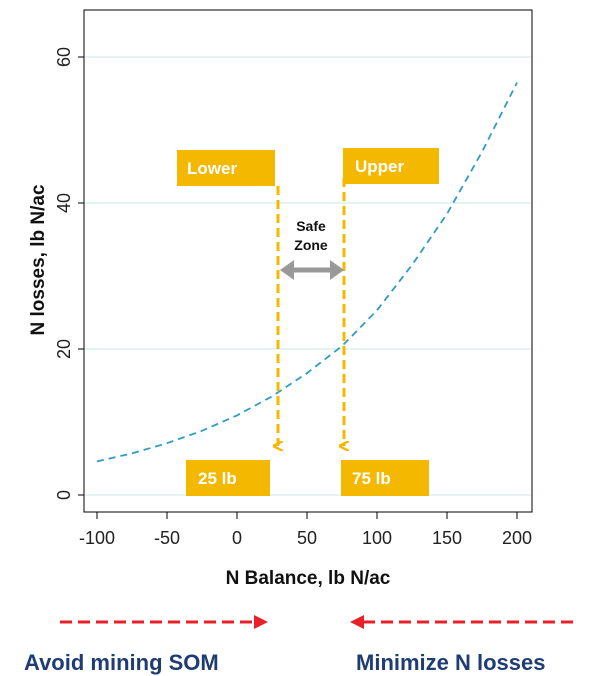  I want to click on lower-label-box, so click(226, 168).